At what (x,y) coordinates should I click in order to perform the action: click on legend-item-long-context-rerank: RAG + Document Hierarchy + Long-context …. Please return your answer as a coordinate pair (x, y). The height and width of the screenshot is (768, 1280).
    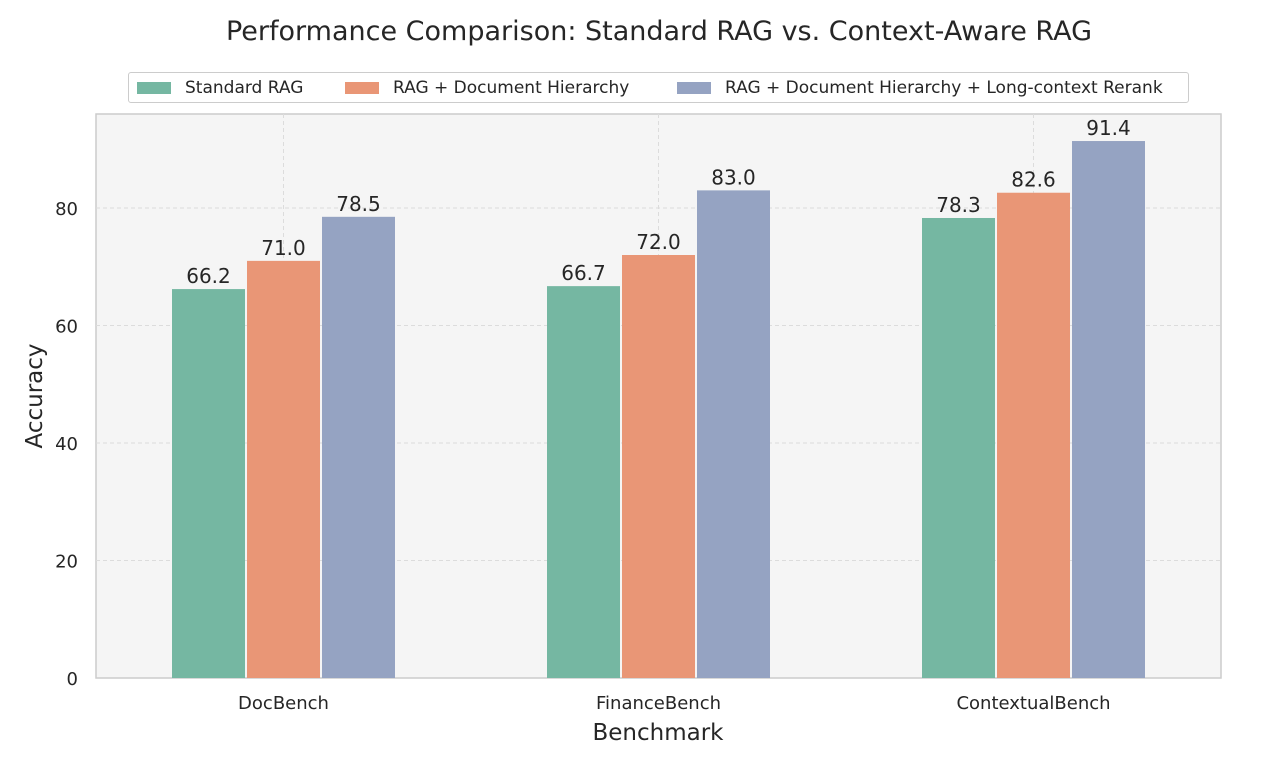
    Looking at the image, I should click on (920, 87).